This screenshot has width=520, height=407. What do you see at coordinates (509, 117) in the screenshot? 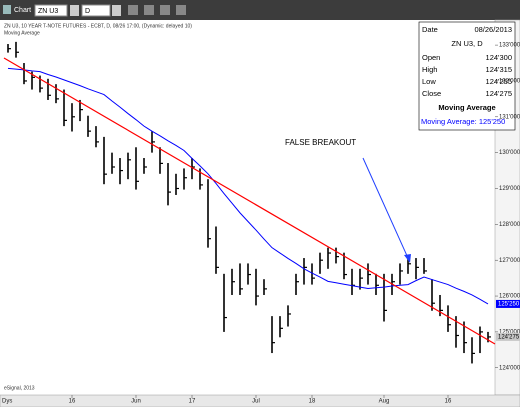
I see `y-tick-label: 131'000` at bounding box center [509, 117].